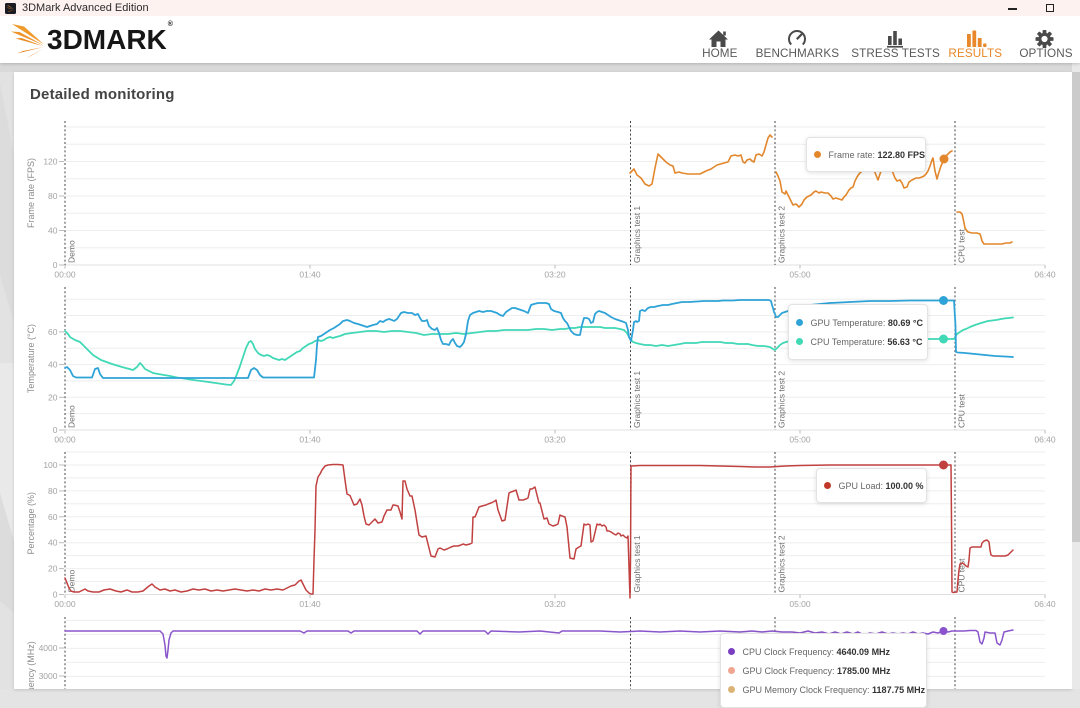 The image size is (1080, 708). I want to click on svg-text: 120, so click(50, 162).